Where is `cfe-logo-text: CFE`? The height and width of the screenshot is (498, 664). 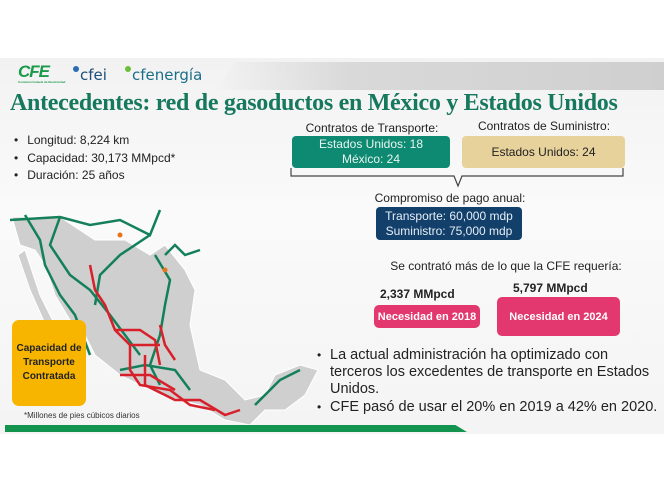 cfe-logo-text: CFE is located at coordinates (34, 71).